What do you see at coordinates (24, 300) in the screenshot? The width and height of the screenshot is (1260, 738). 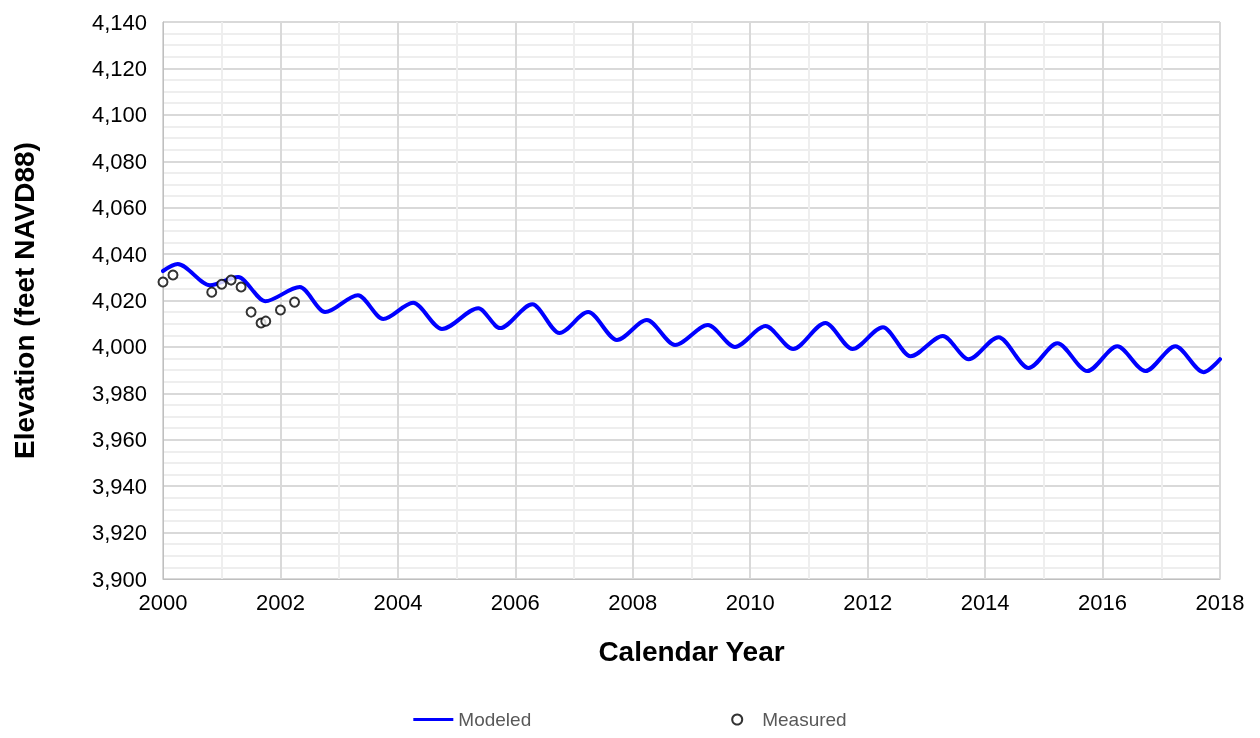 I see `y-axis-title: Elevation (feet NAVD88)` at bounding box center [24, 300].